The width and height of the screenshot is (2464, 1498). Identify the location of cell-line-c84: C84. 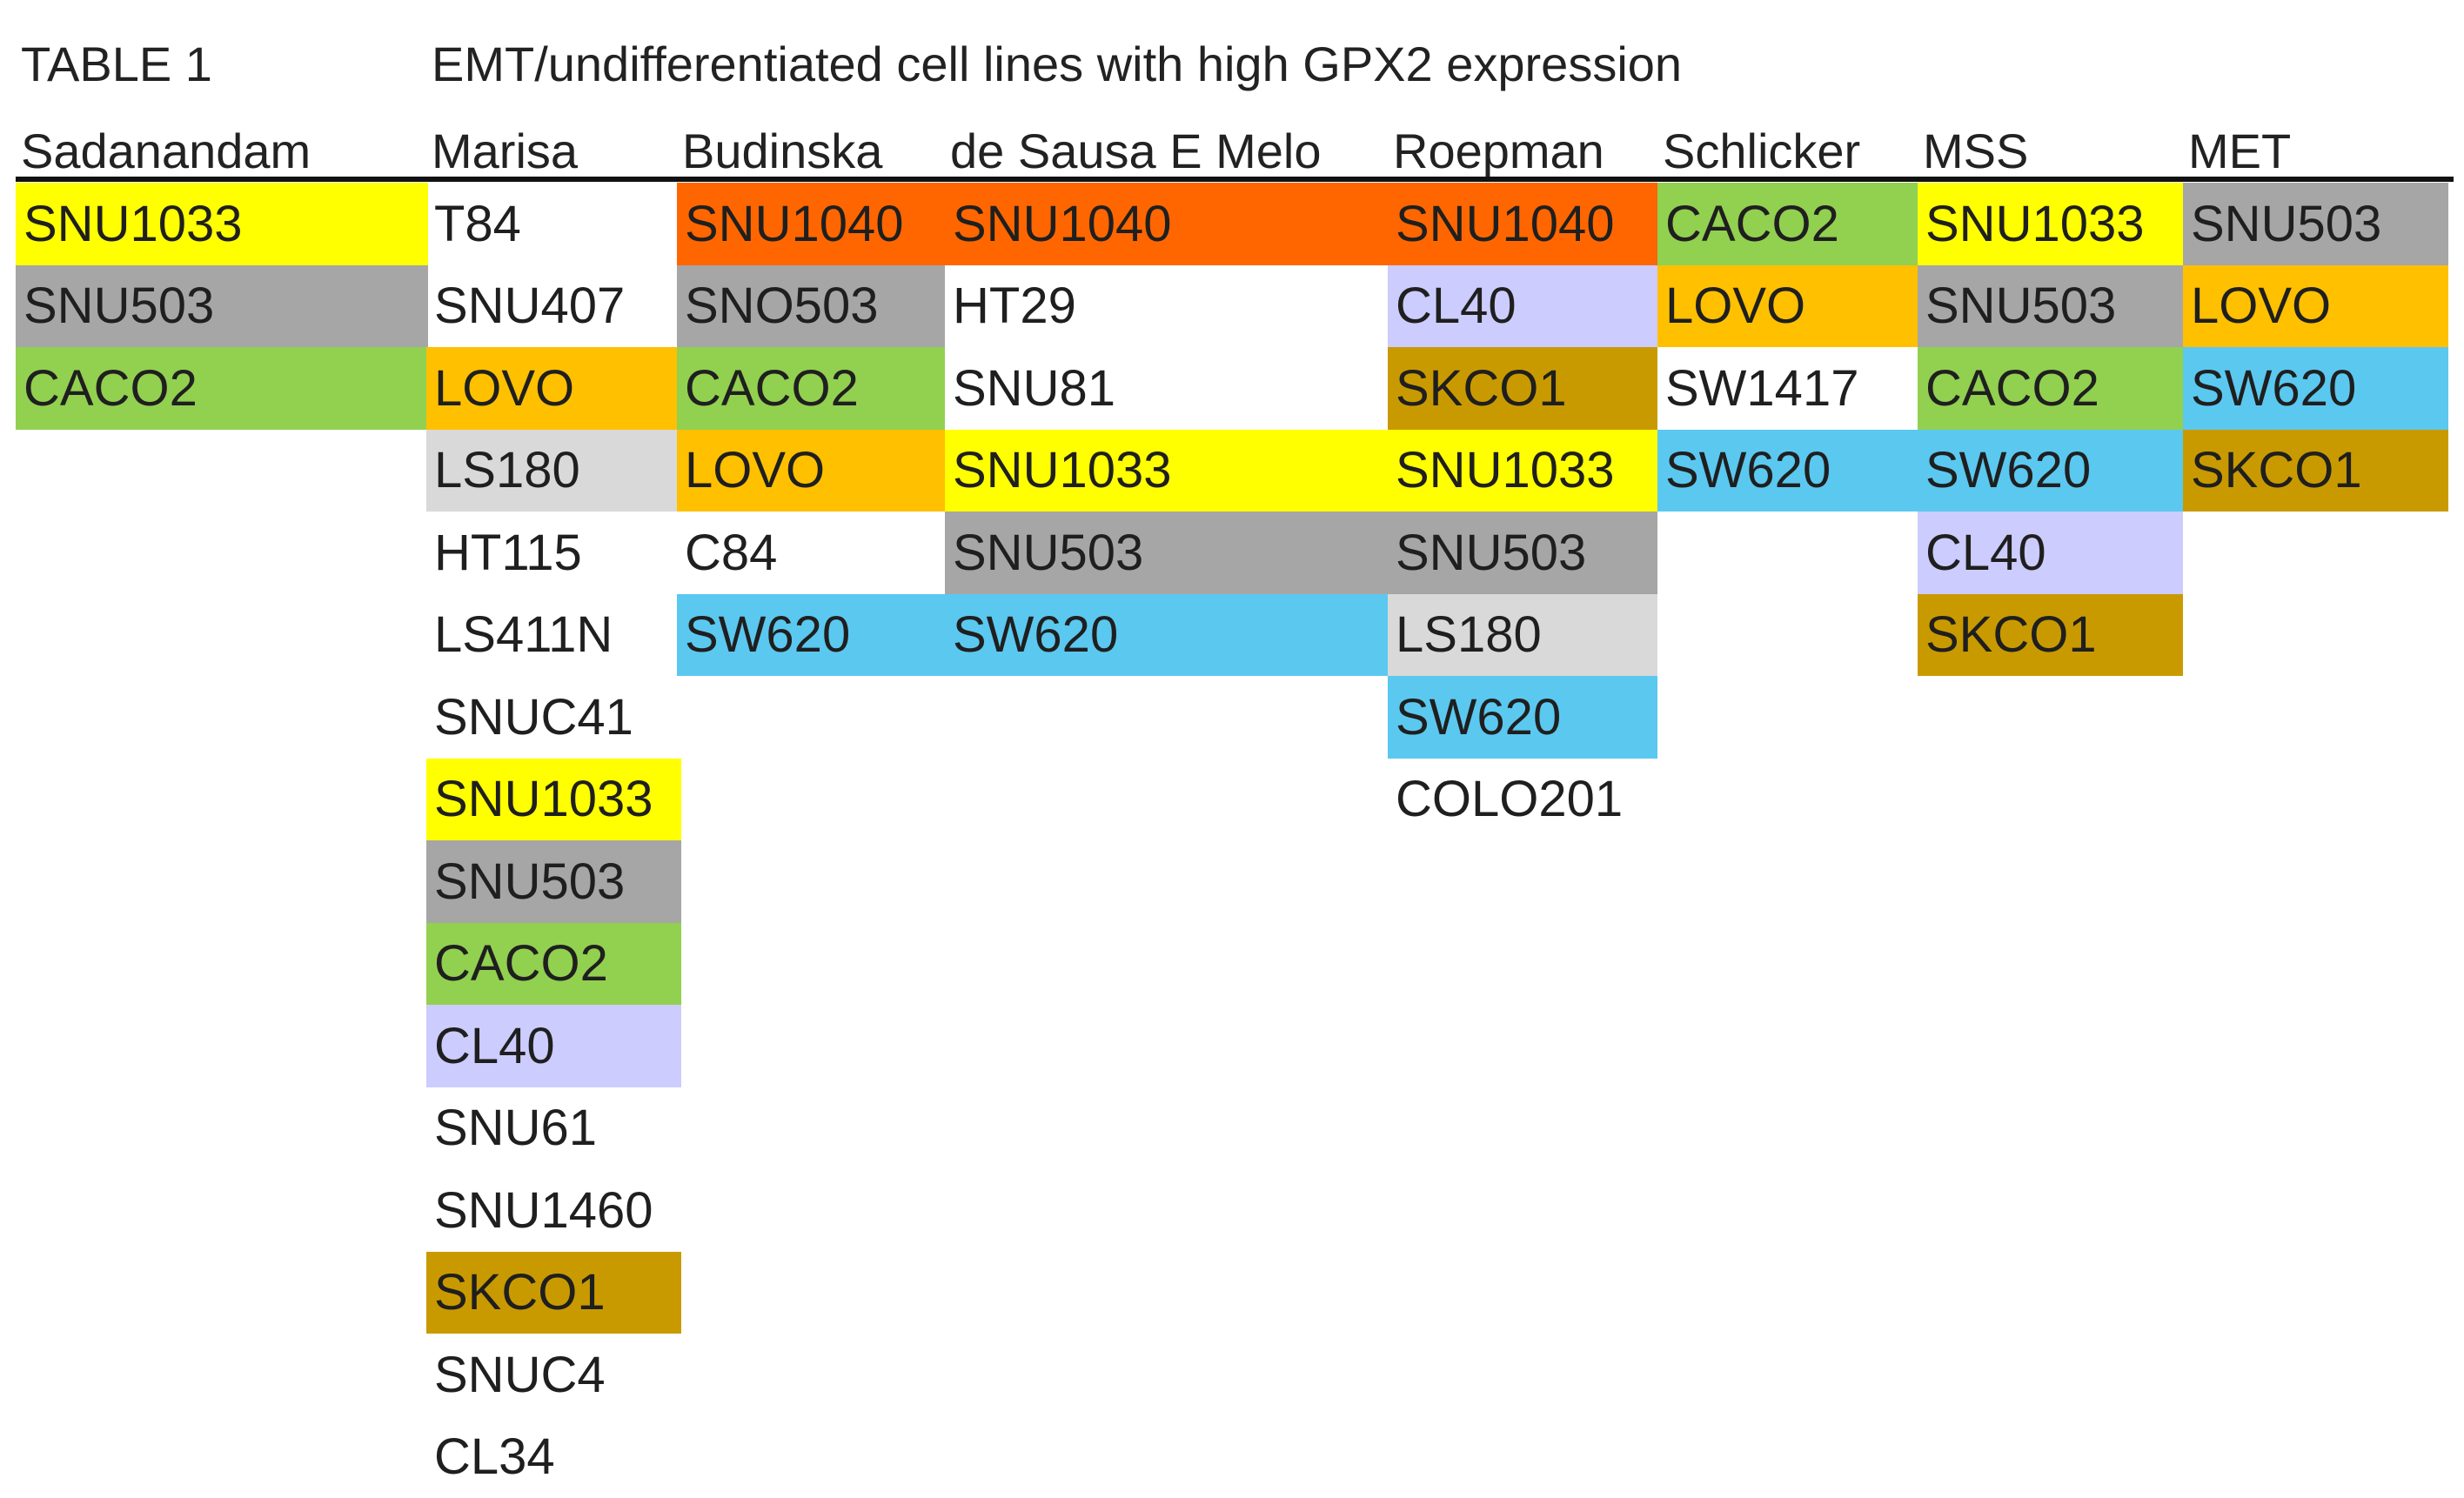
(811, 553).